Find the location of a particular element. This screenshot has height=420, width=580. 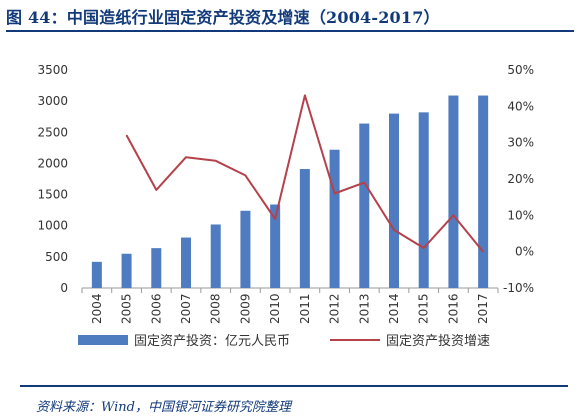

y-right-tick-label: -10% is located at coordinates (518, 288).